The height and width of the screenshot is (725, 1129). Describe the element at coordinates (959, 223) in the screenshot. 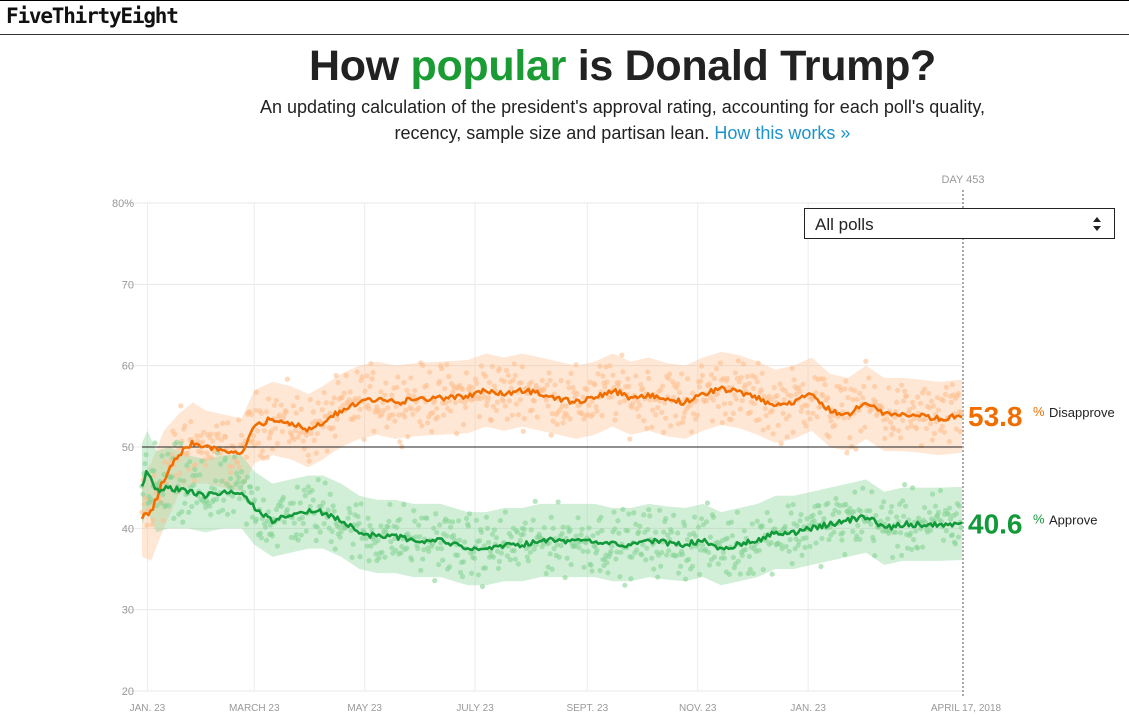

I see `poll-filter-select: All polls` at that location.